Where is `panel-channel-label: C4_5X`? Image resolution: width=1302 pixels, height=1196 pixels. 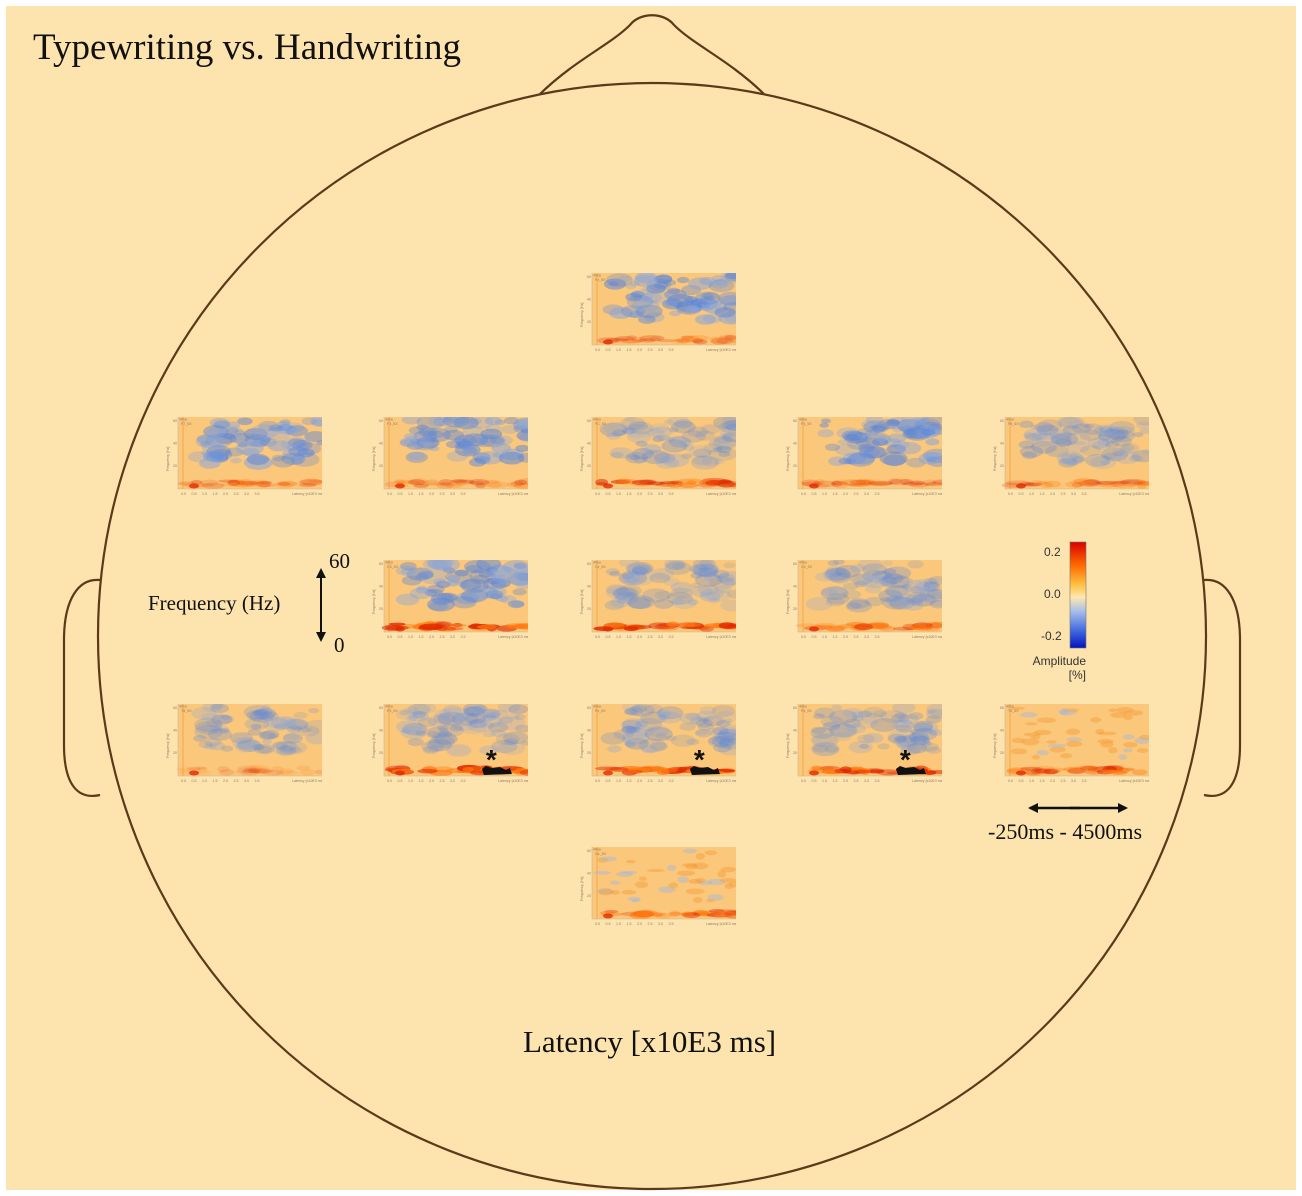
panel-channel-label: C4_5X is located at coordinates (807, 567).